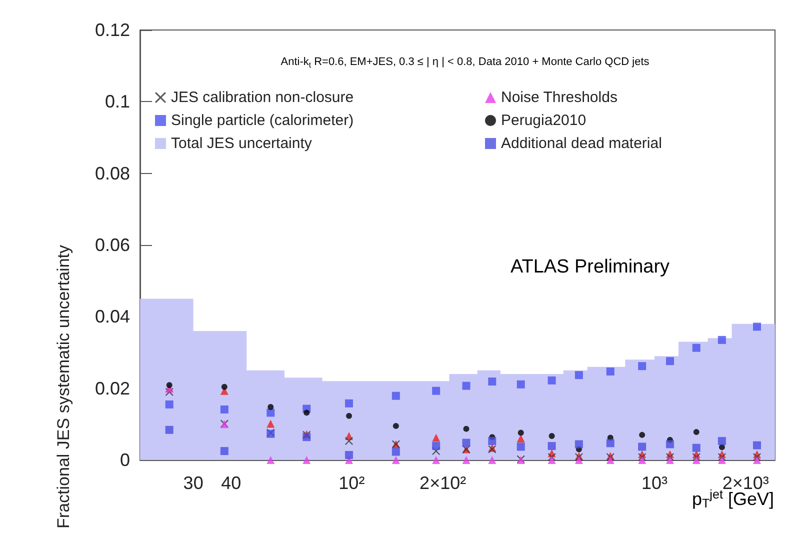 The image size is (788, 542). Describe the element at coordinates (112, 245) in the screenshot. I see `y-tick-label: 0.06` at that location.